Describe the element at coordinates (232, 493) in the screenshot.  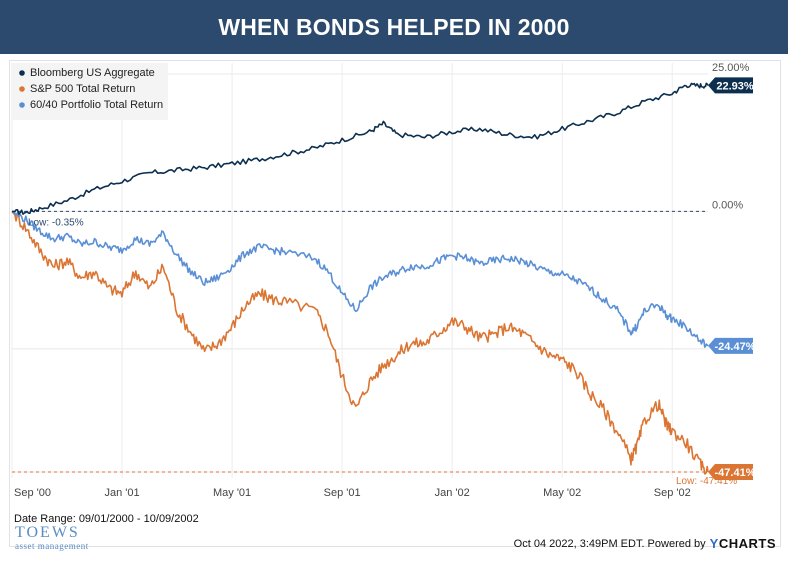
I see `x-tick-label: May '01` at that location.